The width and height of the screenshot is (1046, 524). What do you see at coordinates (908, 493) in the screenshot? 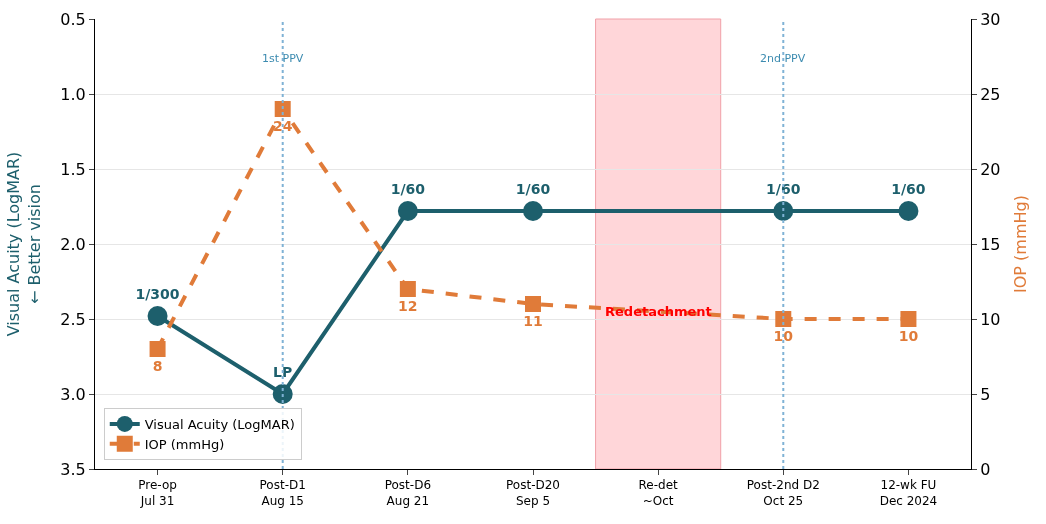
I see `x-tick-label: 12-wk FU Dec 2024` at bounding box center [908, 493].